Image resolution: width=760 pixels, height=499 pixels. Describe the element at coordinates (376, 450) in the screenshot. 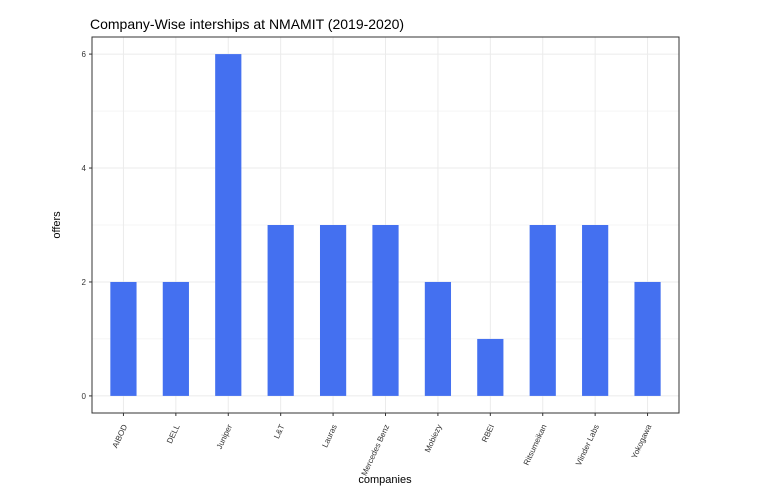

I see `x-tick-label: Mercedes Benz` at that location.